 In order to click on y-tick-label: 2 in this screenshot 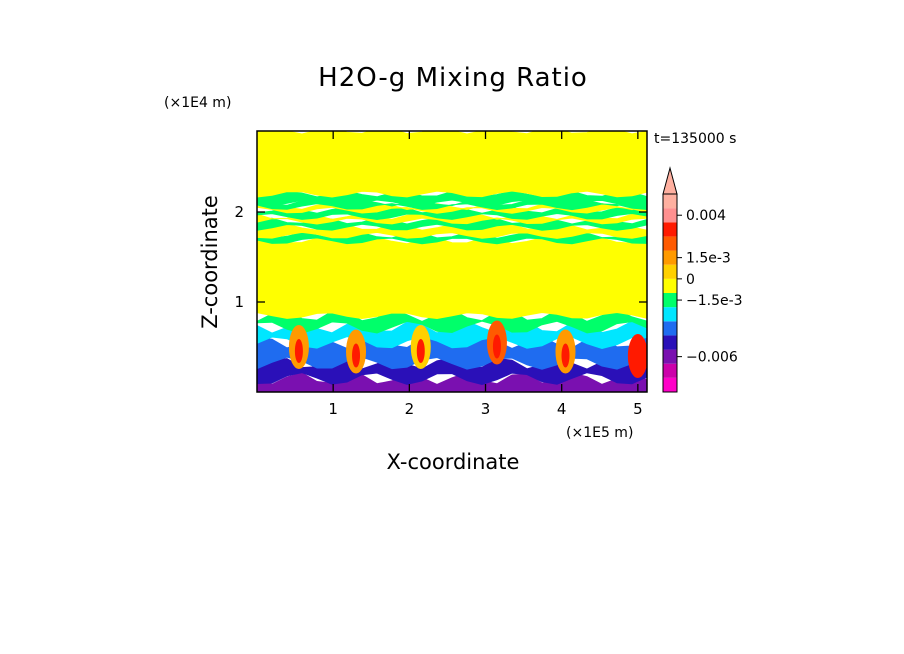, I will do `click(239, 212)`.